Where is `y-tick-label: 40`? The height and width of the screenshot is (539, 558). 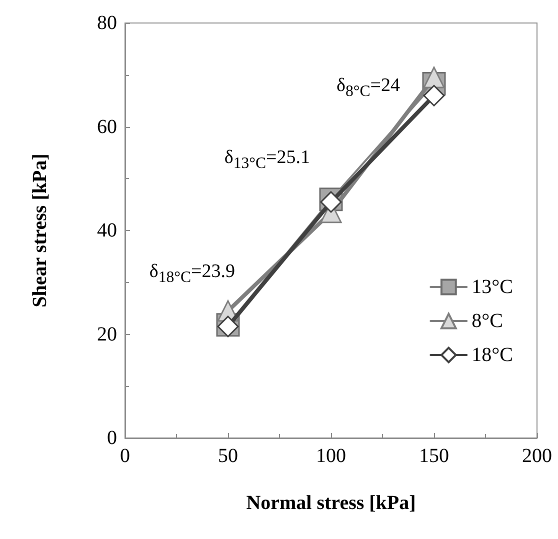 y-tick-label: 40 is located at coordinates (107, 231).